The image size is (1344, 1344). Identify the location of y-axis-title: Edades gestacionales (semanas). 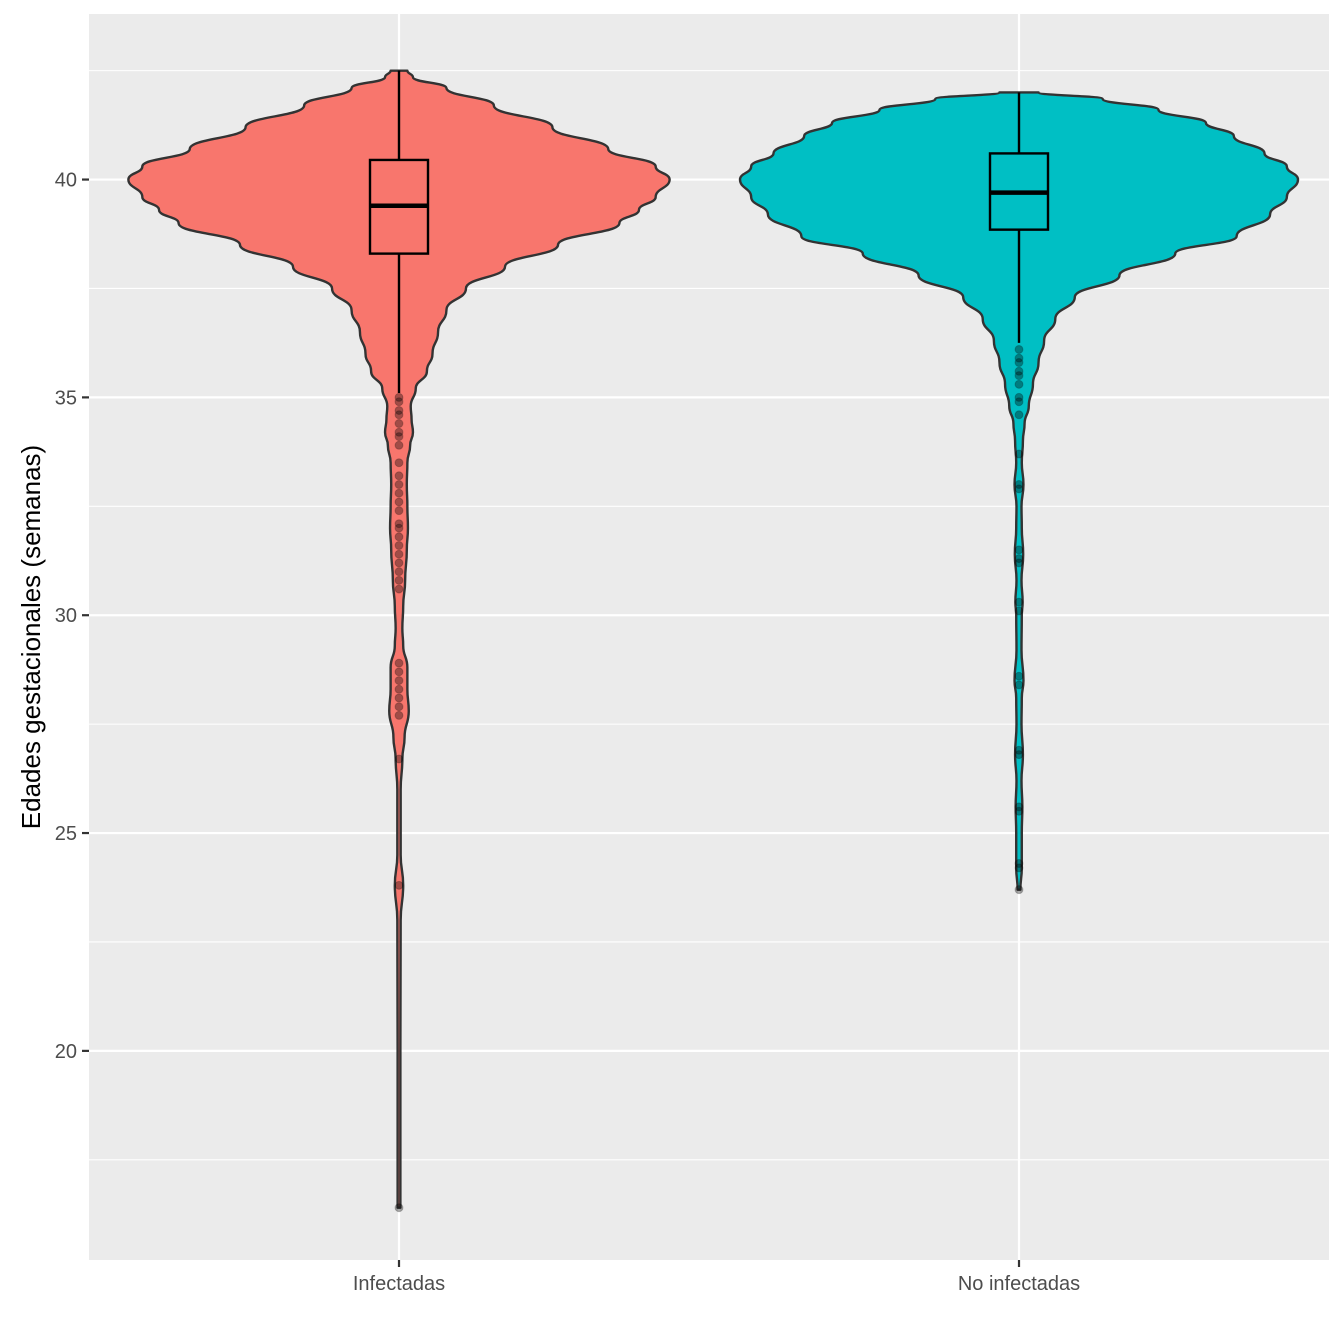
(31, 637).